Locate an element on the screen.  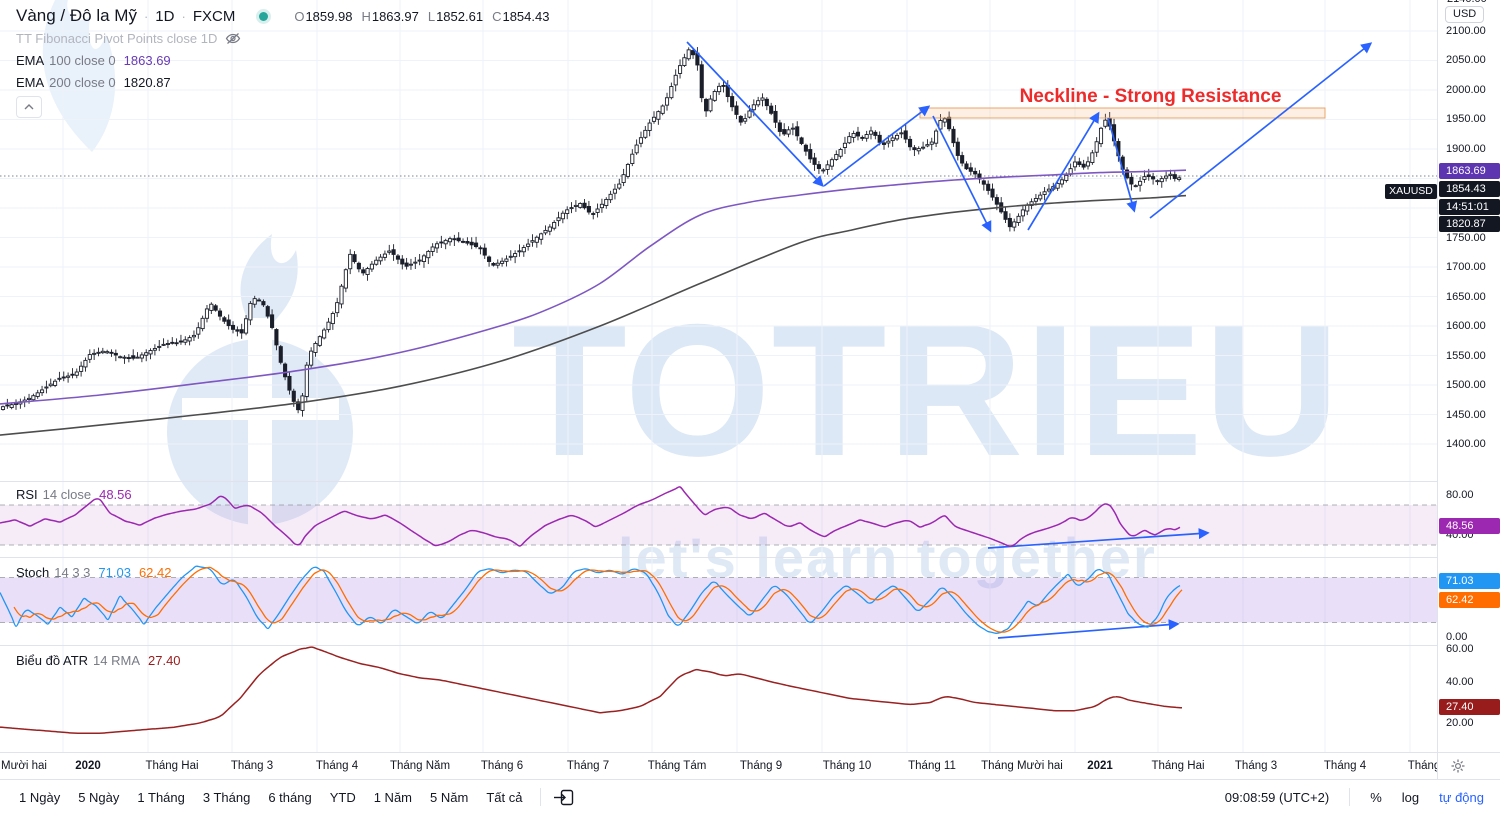
low-label: L is located at coordinates (431, 16).